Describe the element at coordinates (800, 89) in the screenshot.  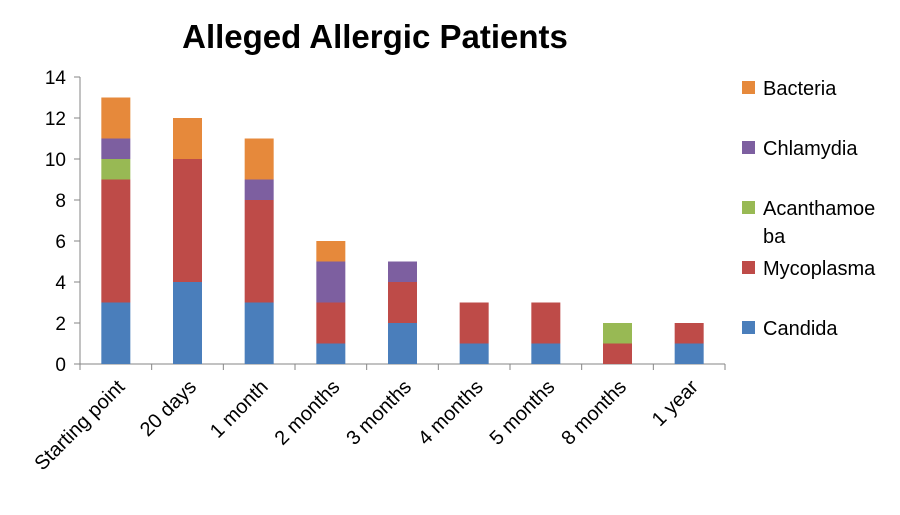
I see `legend-label: Bacteria` at that location.